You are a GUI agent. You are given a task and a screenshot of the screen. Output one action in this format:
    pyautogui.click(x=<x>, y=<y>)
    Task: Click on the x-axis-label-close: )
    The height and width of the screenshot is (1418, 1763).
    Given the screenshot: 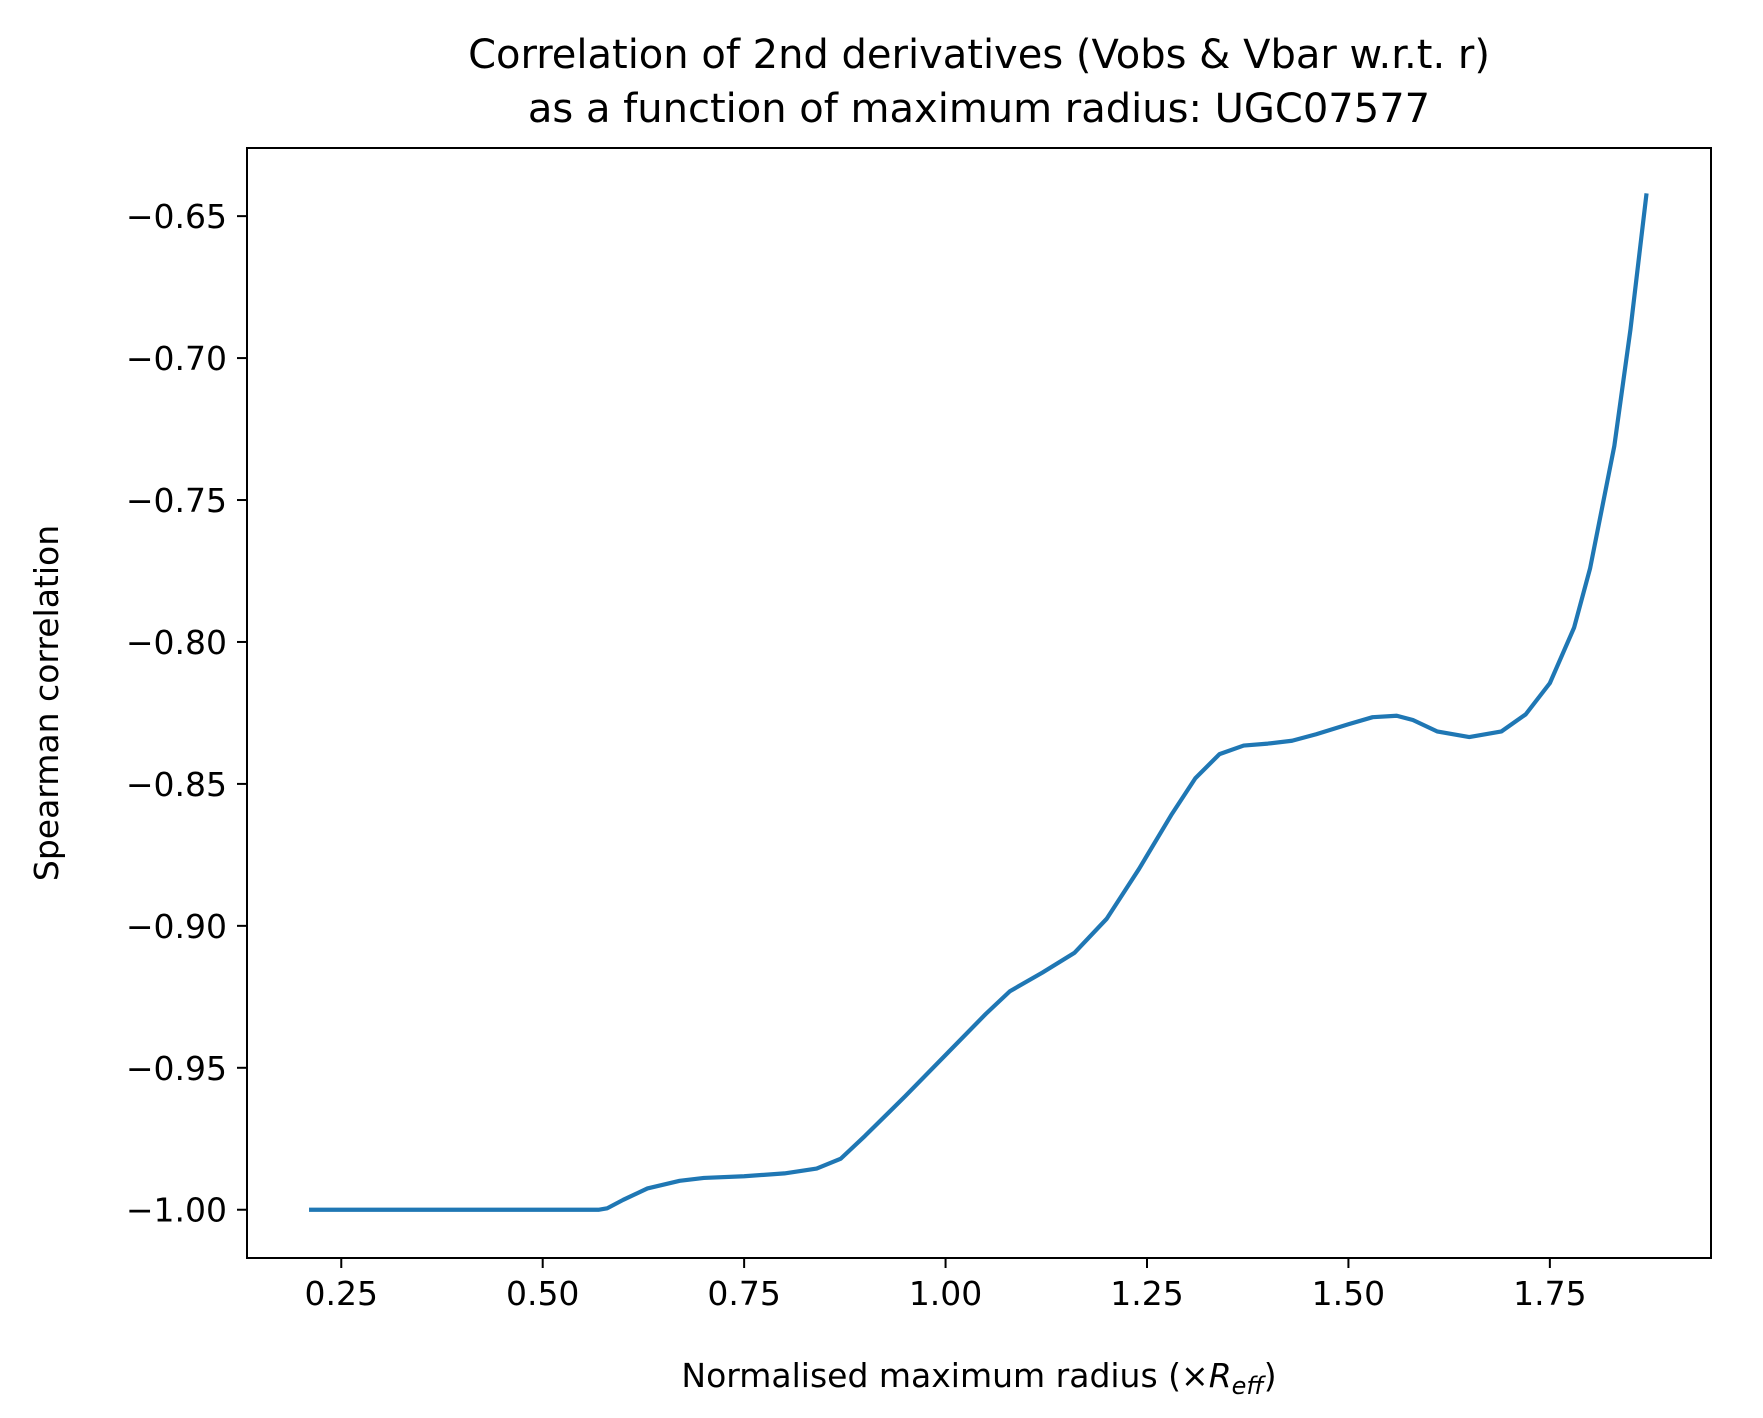 What is the action you would take?
    pyautogui.click(x=1270, y=1375)
    